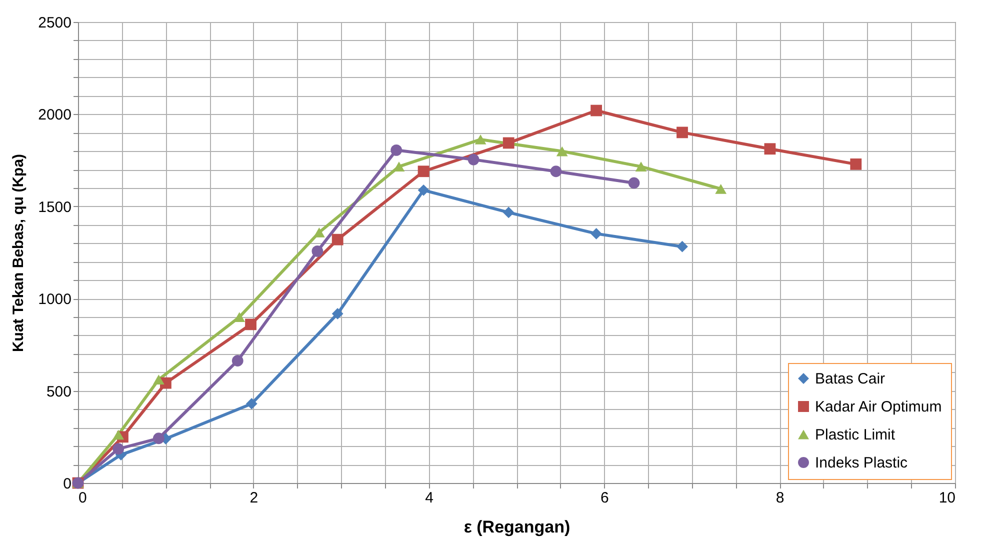  I want to click on x-tick-label: 10, so click(947, 498).